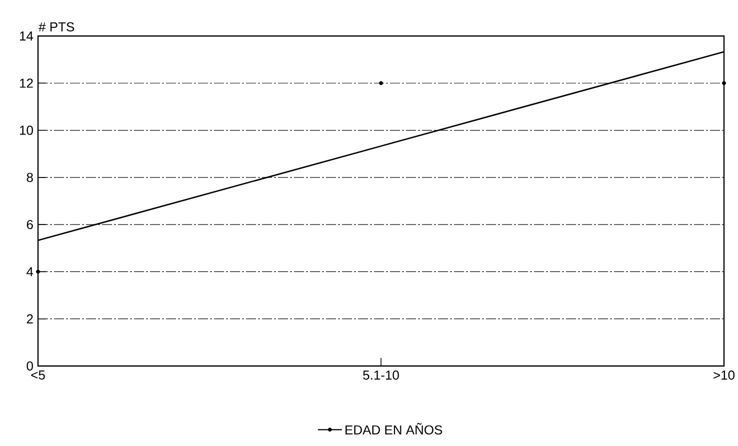 This screenshot has width=738, height=446. Describe the element at coordinates (26, 130) in the screenshot. I see `y-tick-label: 10` at that location.